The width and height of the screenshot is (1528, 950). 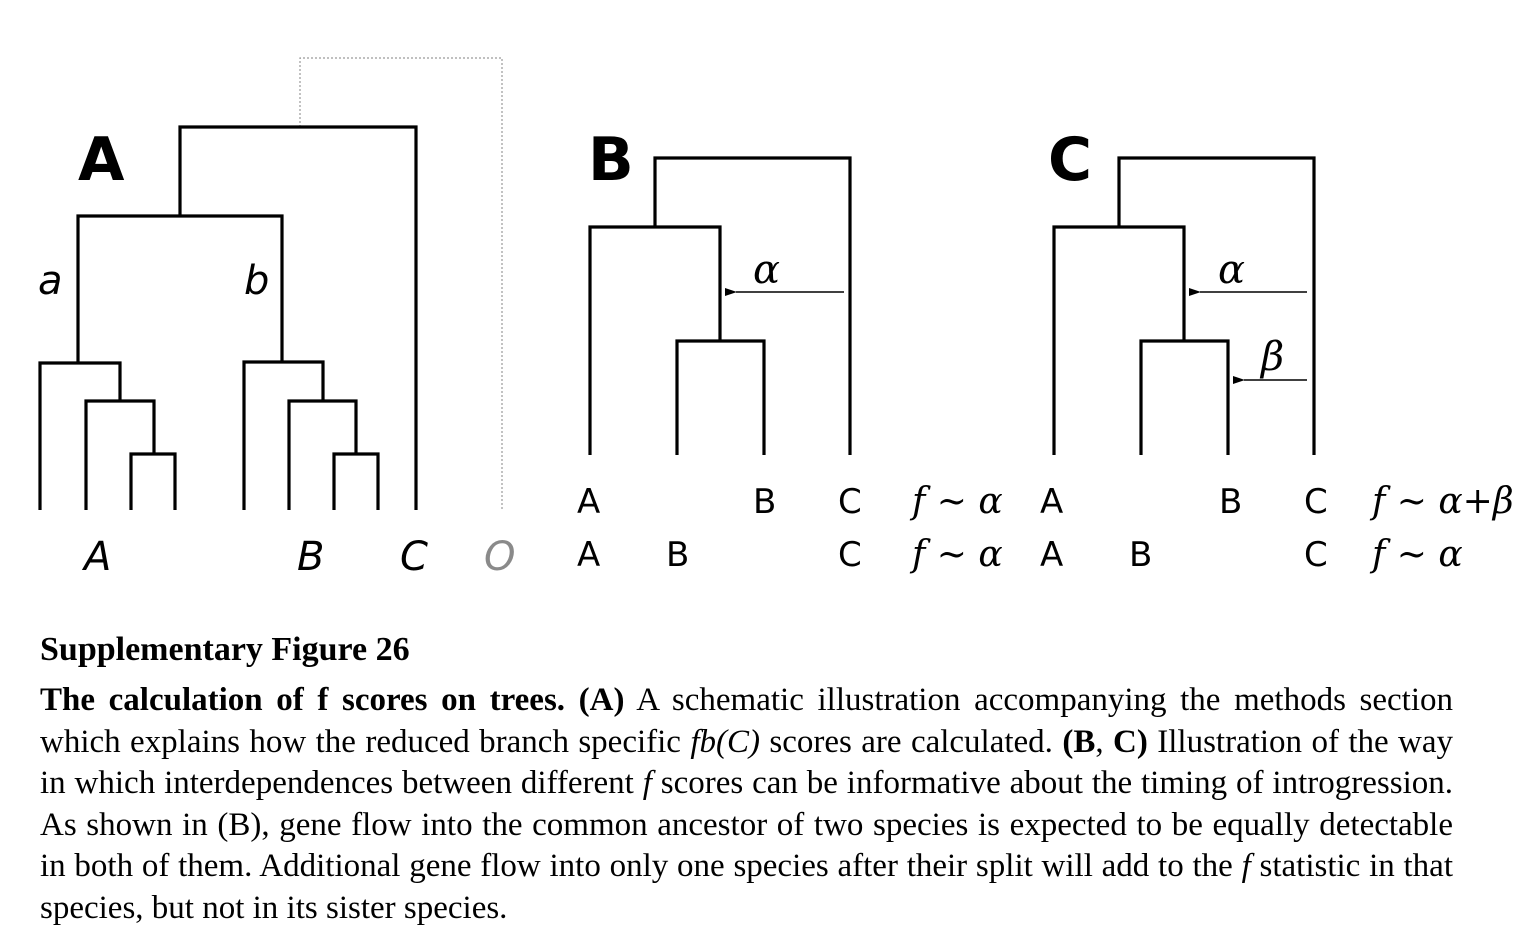 I want to click on root-branch, so click(x=298, y=317).